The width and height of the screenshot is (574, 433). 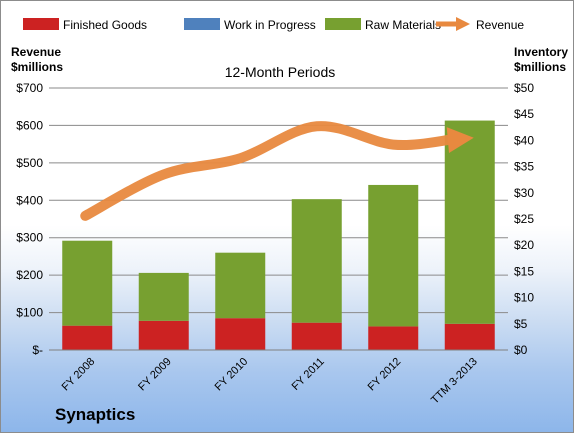 I want to click on right-tick-label: $45, so click(x=524, y=114).